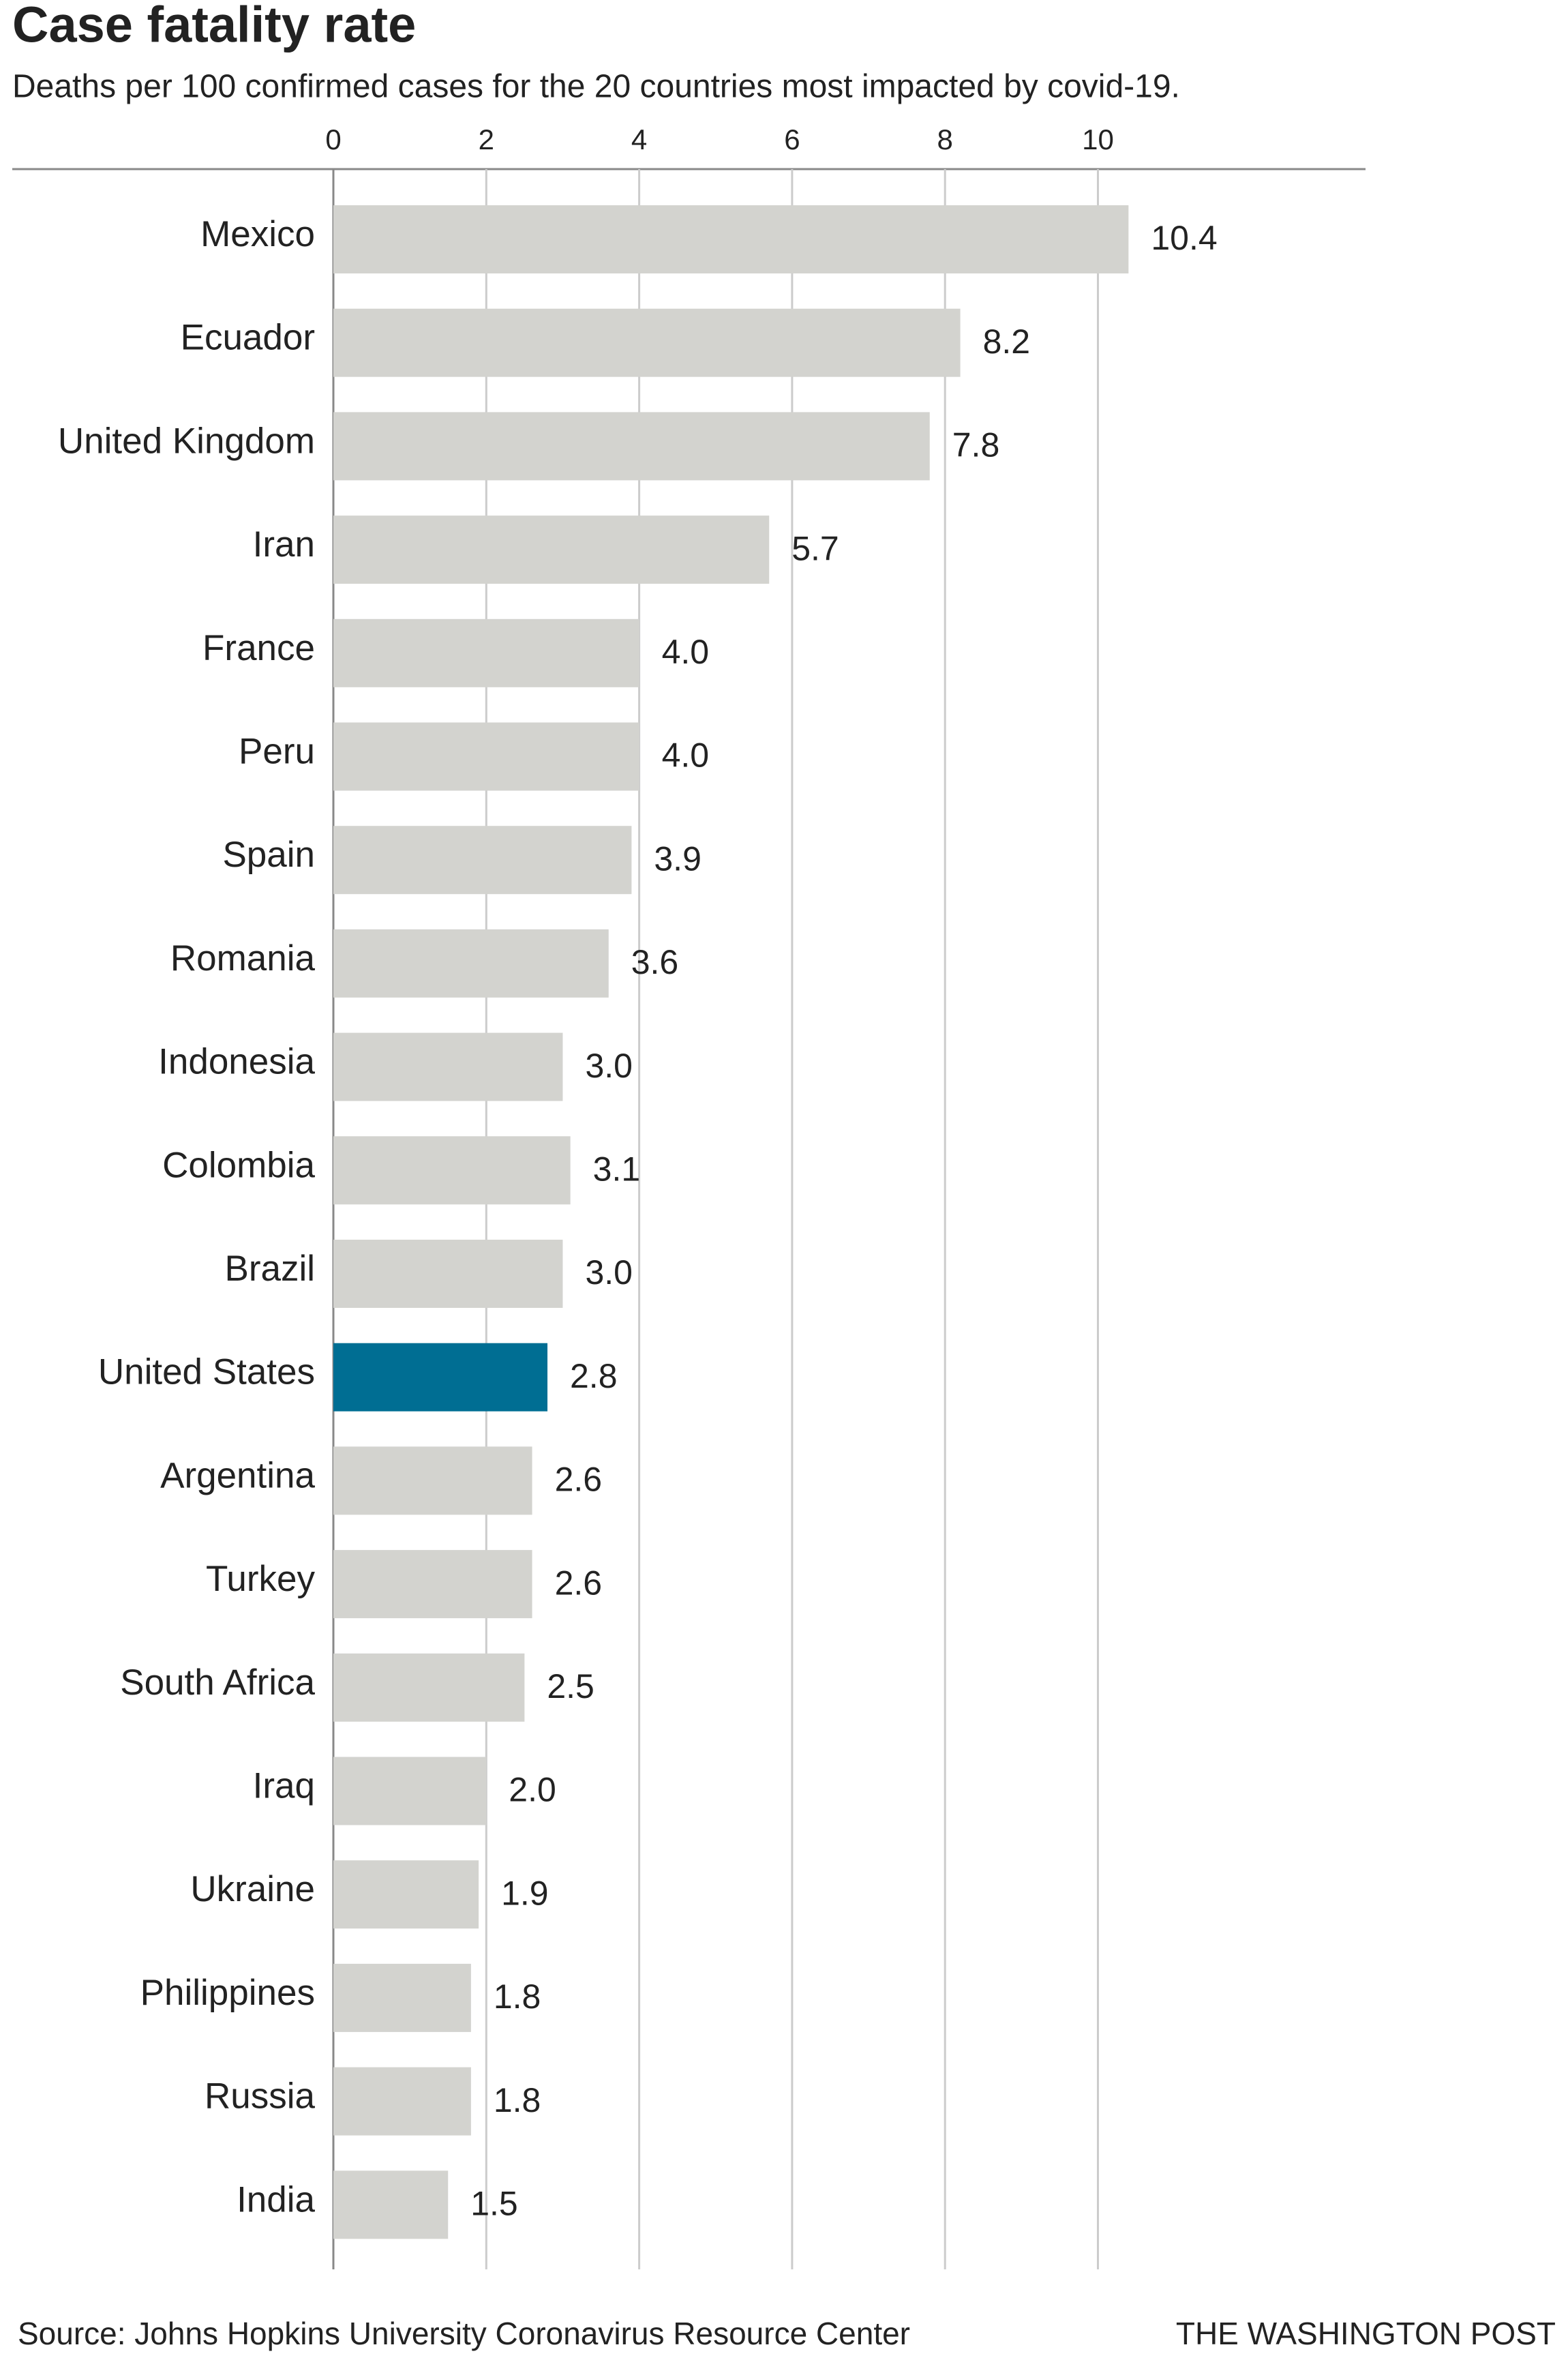 This screenshot has height=2358, width=1568. I want to click on category-label: Turkey, so click(261, 1579).